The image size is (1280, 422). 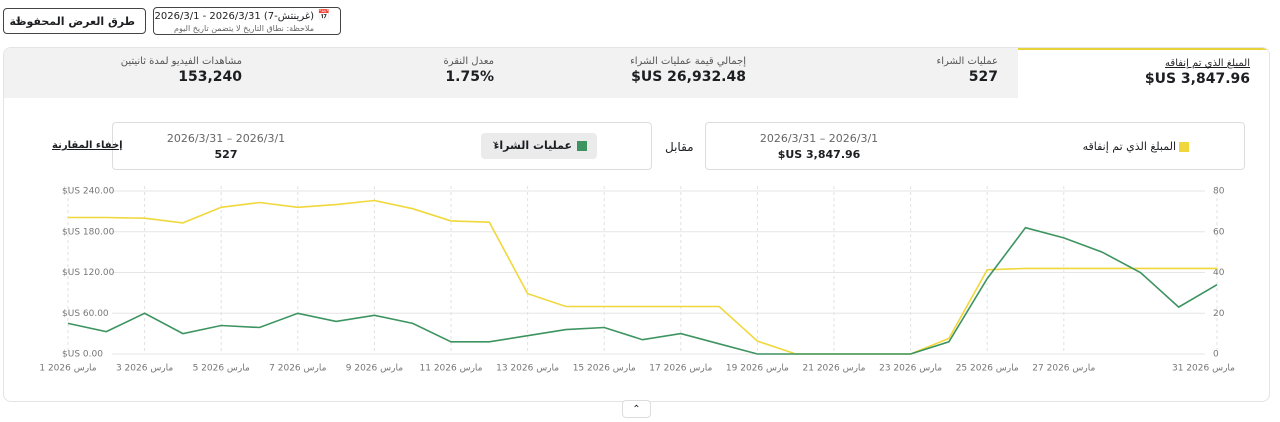 I want to click on metric-tab: عمليات الشراء 527, so click(x=892, y=73).